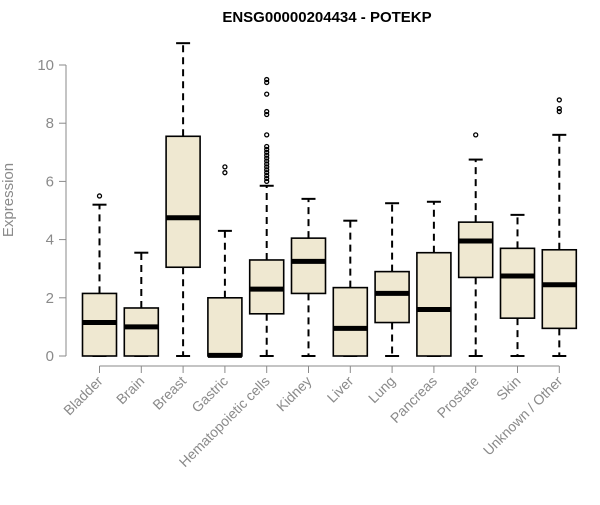 The height and width of the screenshot is (505, 600). I want to click on y-tick-label: 8, so click(50, 123).